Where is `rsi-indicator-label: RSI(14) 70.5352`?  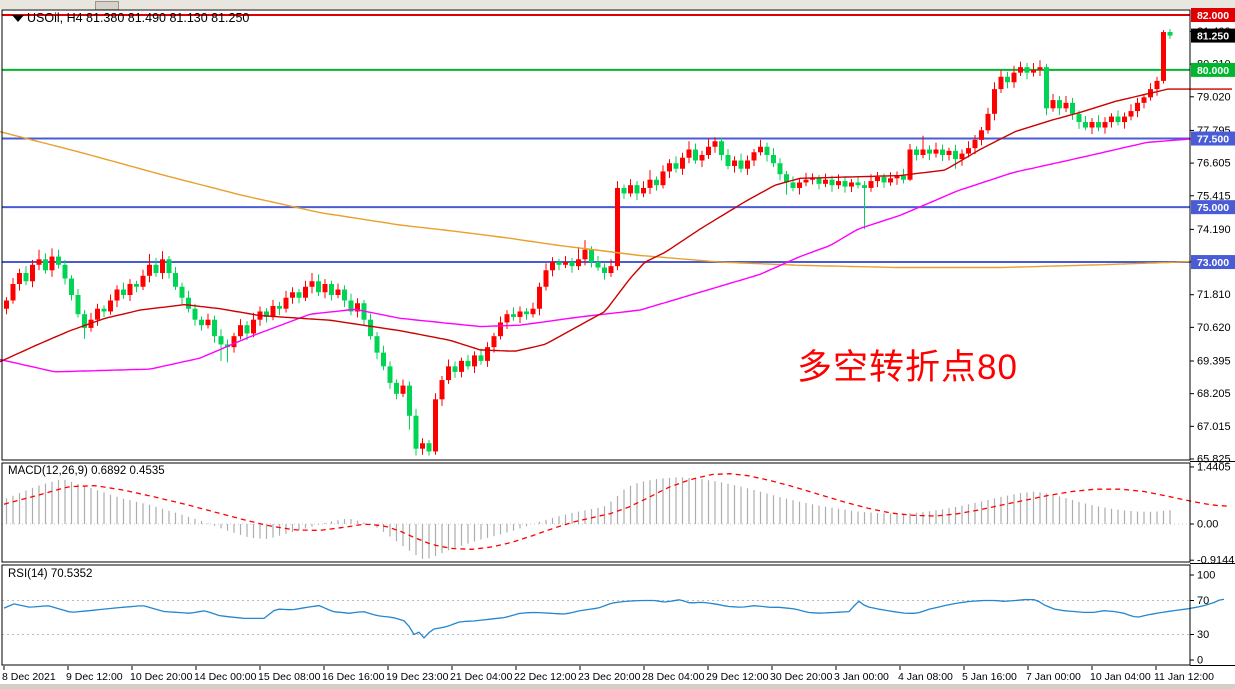 rsi-indicator-label: RSI(14) 70.5352 is located at coordinates (50, 574).